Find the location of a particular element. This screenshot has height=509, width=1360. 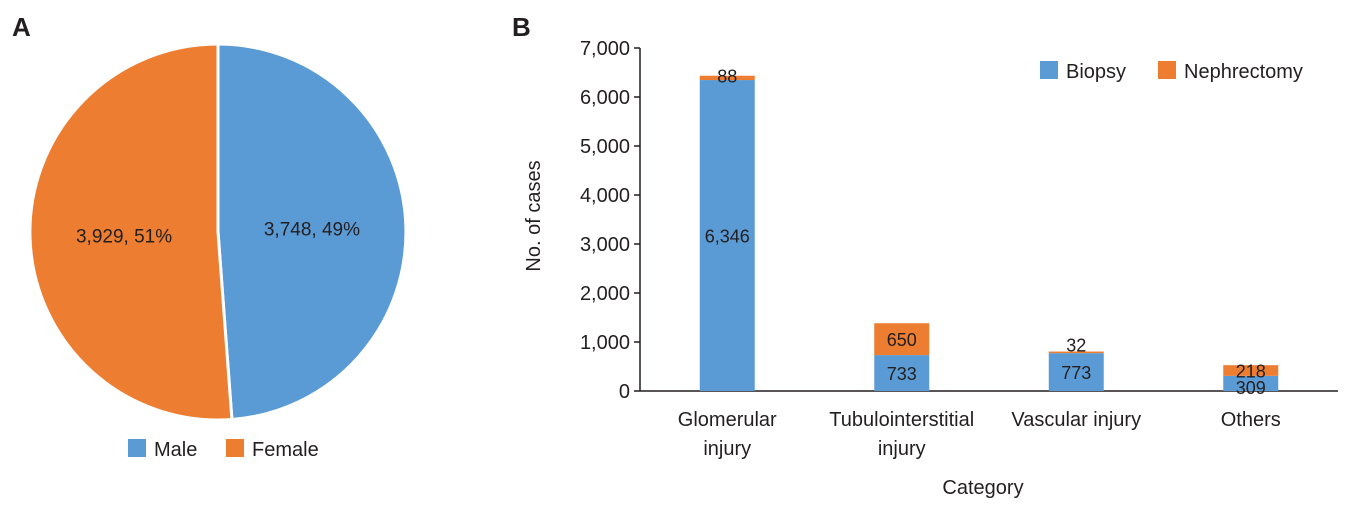

y-tick-label: 5,000 is located at coordinates (605, 147).